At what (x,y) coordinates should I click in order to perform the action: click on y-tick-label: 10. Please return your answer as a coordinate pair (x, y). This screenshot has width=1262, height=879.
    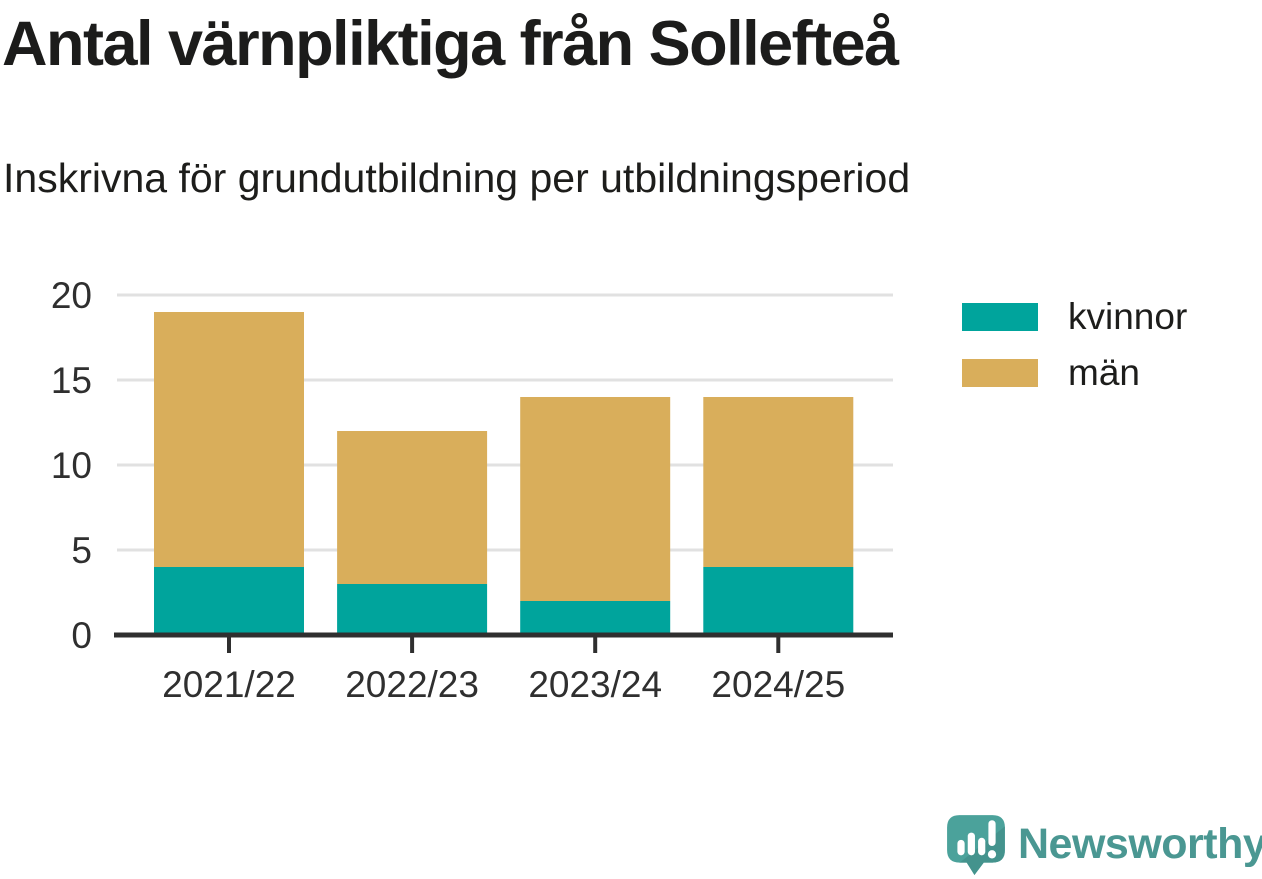
    Looking at the image, I should click on (71, 465).